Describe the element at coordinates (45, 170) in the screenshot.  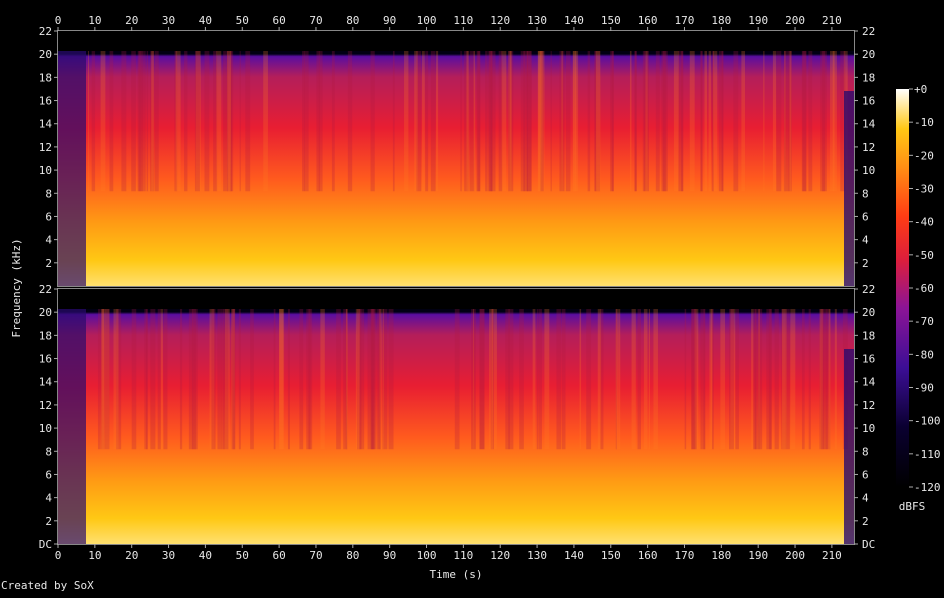
I see `y-tick-label: 10` at that location.